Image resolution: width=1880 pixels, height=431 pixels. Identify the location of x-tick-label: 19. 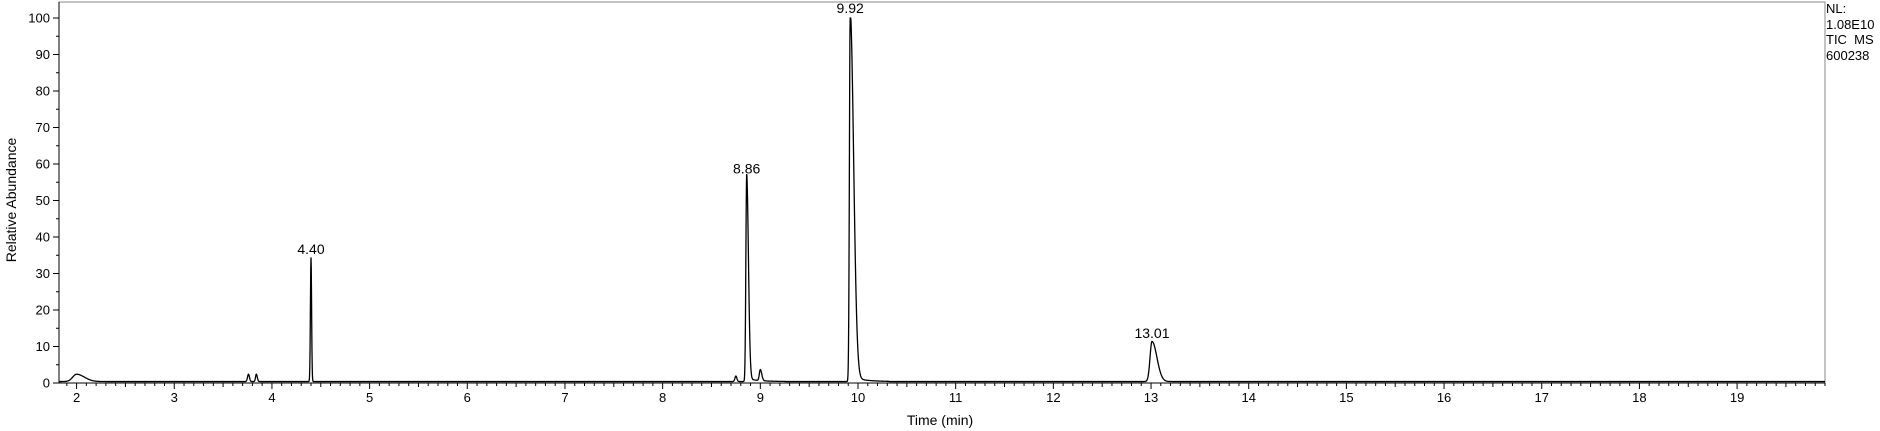
(1737, 397).